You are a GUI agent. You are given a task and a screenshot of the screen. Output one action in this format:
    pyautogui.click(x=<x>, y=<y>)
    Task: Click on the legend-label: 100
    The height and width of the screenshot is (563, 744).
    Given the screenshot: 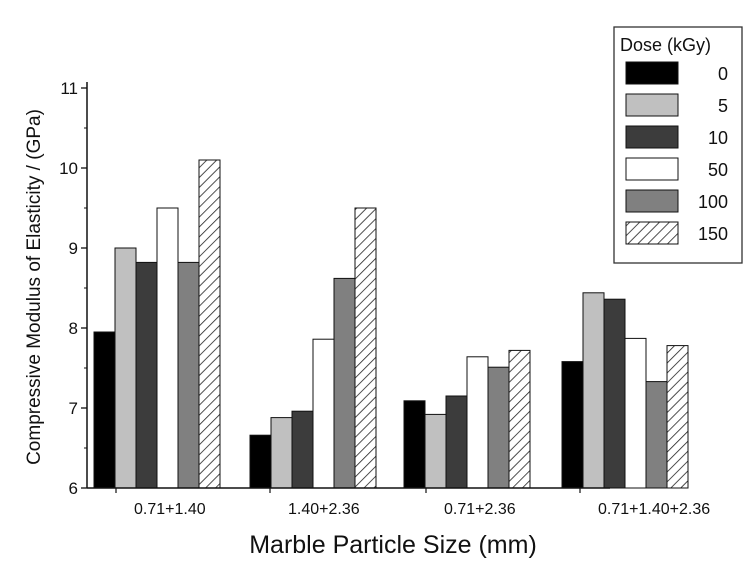 What is the action you would take?
    pyautogui.click(x=713, y=202)
    